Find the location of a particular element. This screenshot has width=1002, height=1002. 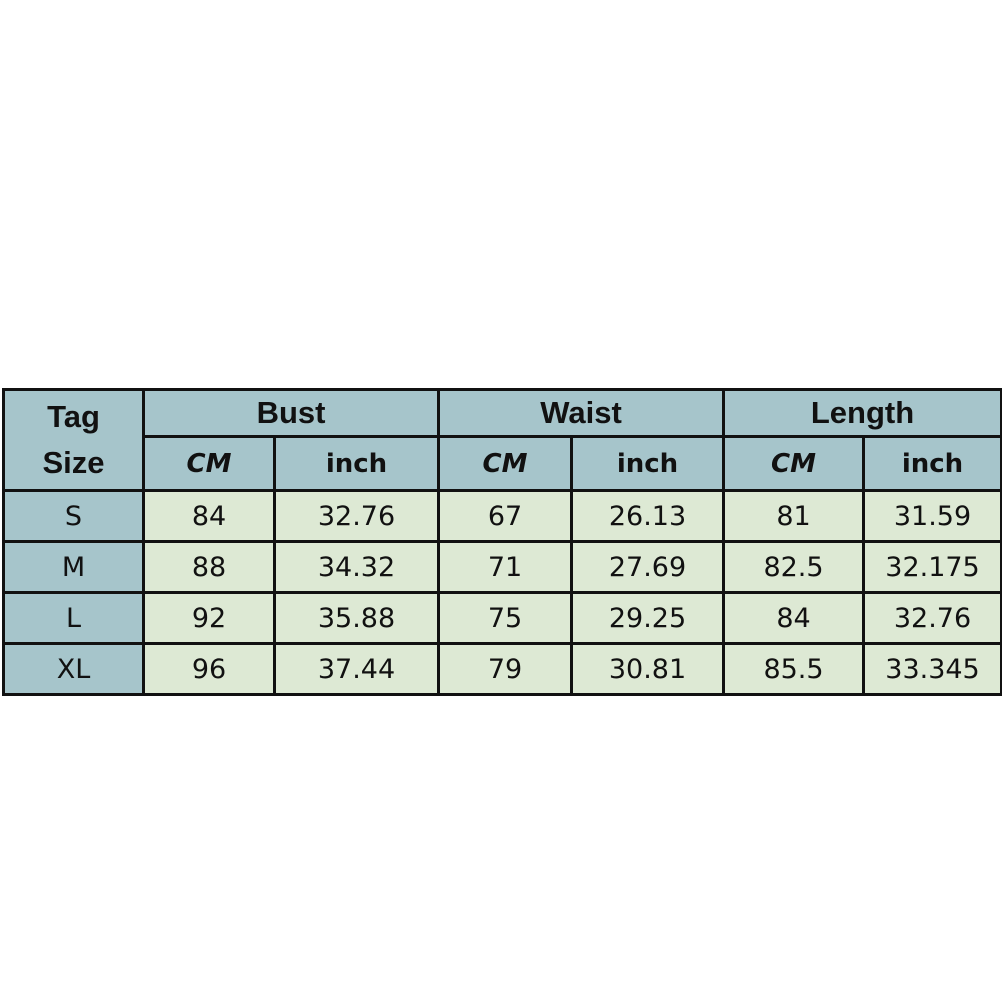

header-row-units: CM inch CM inch CM inch is located at coordinates (503, 463).